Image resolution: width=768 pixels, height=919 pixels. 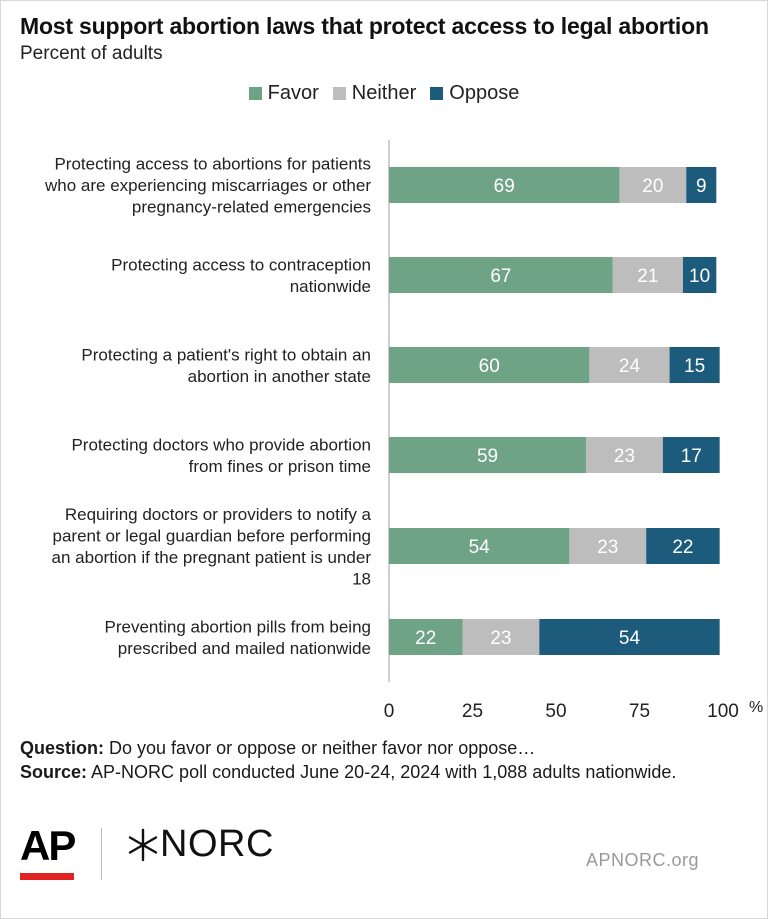 I want to click on legend-item-oppose: Oppose, so click(x=474, y=93).